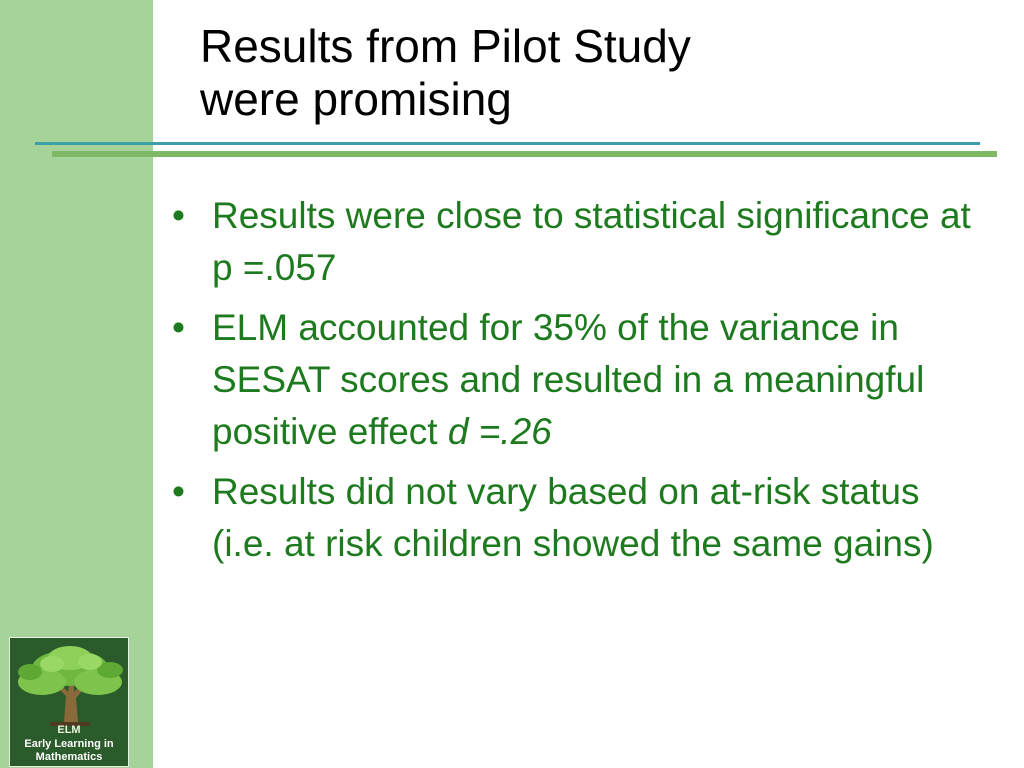 Image resolution: width=1024 pixels, height=768 pixels. Describe the element at coordinates (524, 154) in the screenshot. I see `title-divider-green` at that location.